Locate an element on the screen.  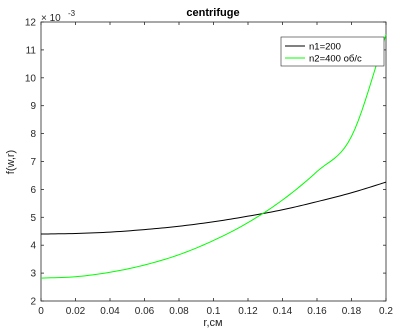
x-tick-label: 0.02 is located at coordinates (76, 311).